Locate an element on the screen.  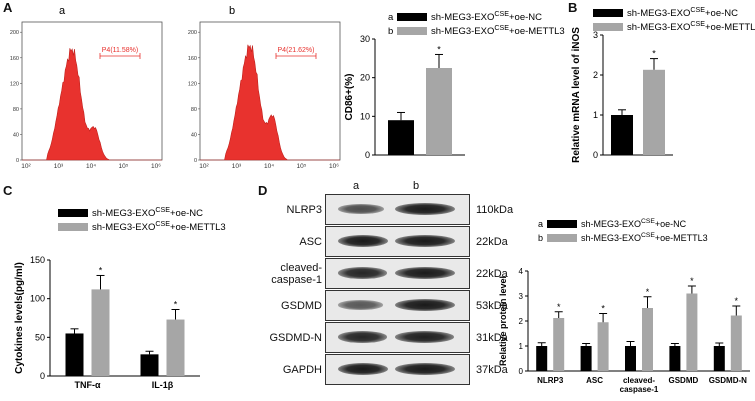
y-axis-label: CD86+(%) is located at coordinates (349, 97).